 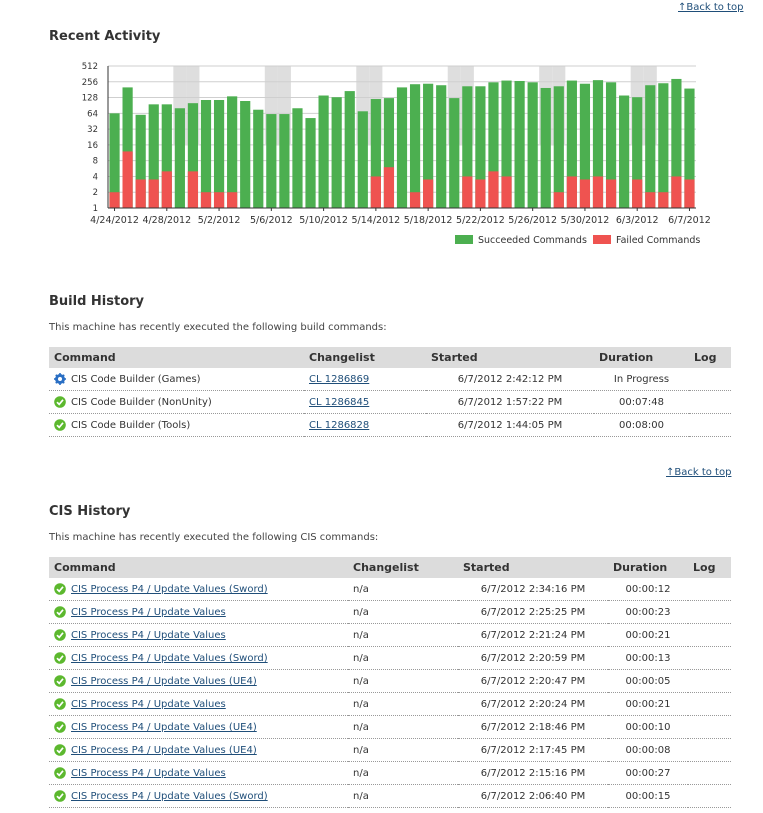 What do you see at coordinates (711, 7) in the screenshot?
I see `back-to-top-link: ↑Back to top` at bounding box center [711, 7].